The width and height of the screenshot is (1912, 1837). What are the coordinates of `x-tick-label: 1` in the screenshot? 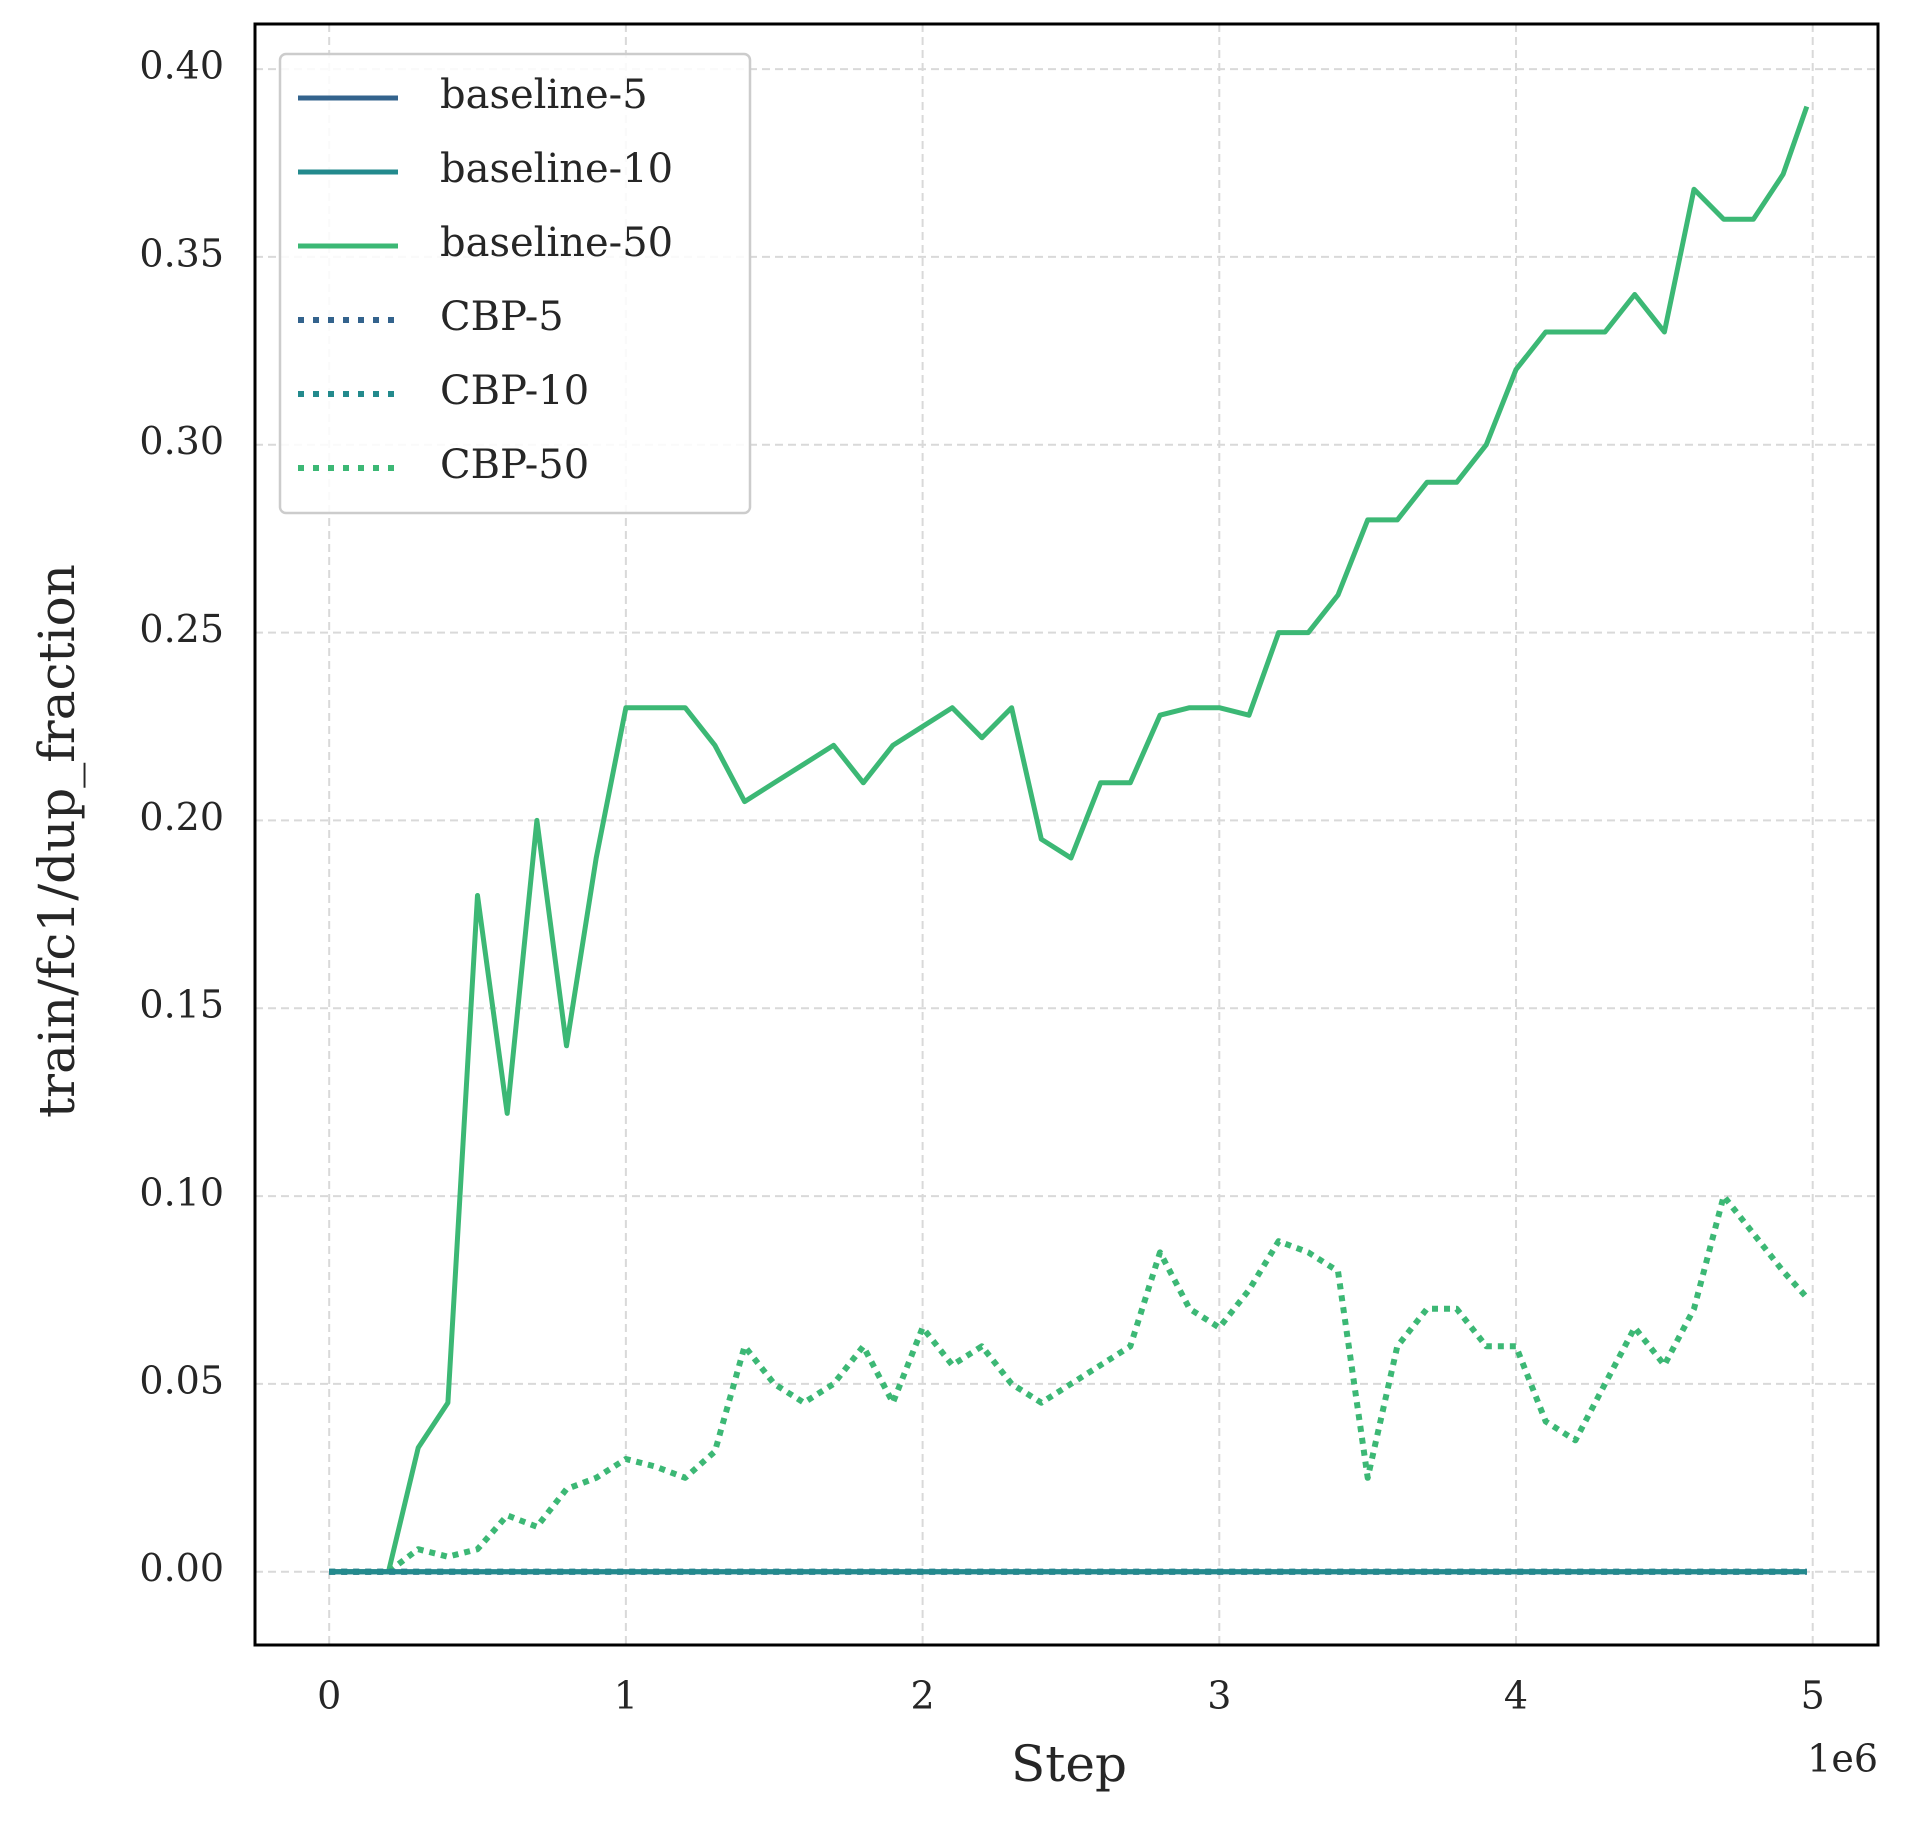 It's located at (626, 1696).